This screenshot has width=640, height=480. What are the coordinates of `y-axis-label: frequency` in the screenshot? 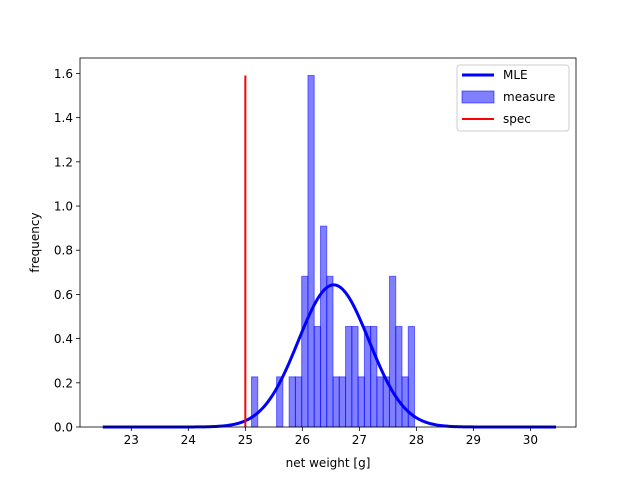 It's located at (35, 242).